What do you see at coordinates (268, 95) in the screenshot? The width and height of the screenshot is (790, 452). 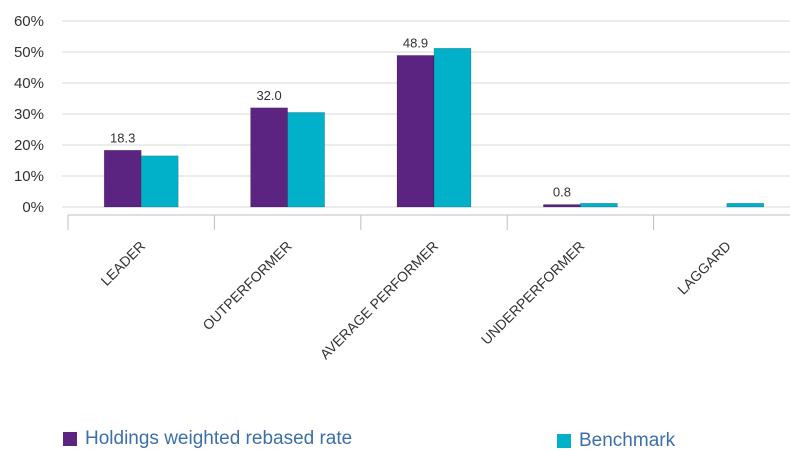 I see `data-label: 32.0` at bounding box center [268, 95].